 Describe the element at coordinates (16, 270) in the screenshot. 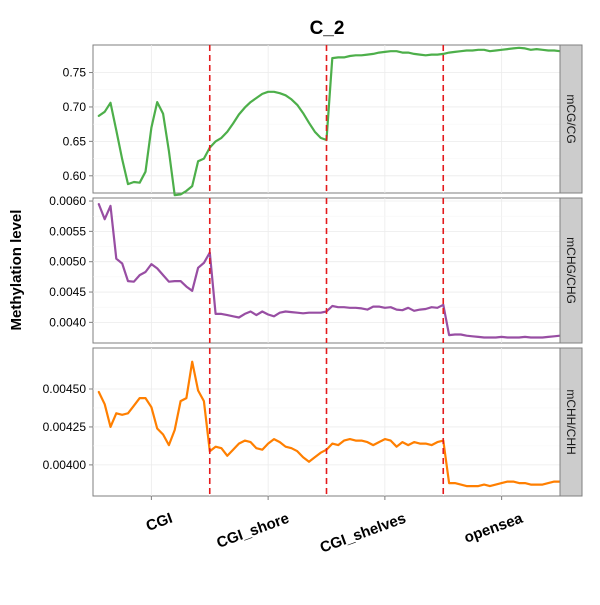

I see `y-axis-label: Methylation level` at that location.